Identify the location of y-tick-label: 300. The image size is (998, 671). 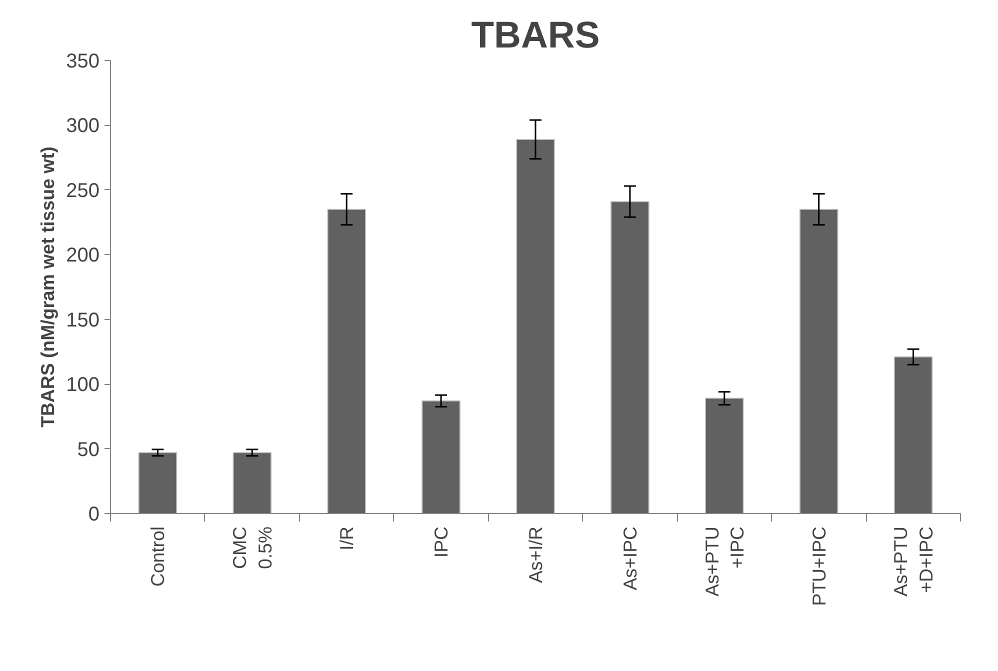
(83, 126).